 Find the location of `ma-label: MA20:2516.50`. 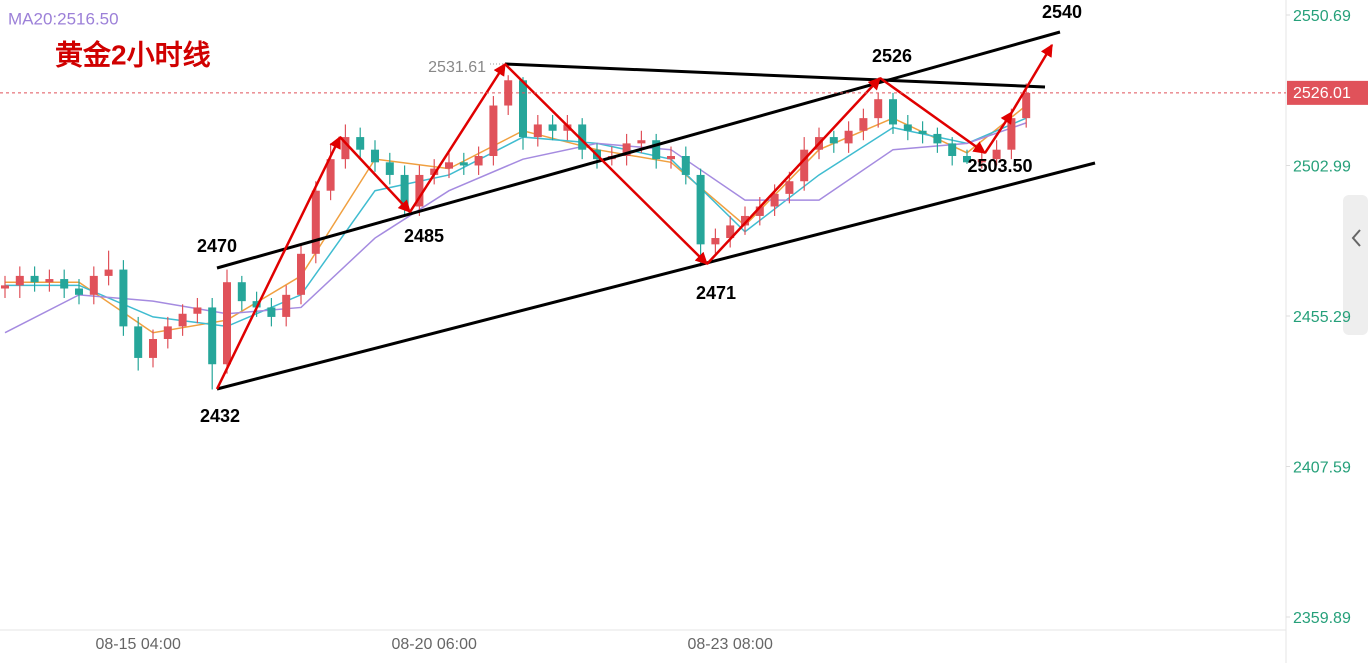

ma-label: MA20:2516.50 is located at coordinates (63, 18).